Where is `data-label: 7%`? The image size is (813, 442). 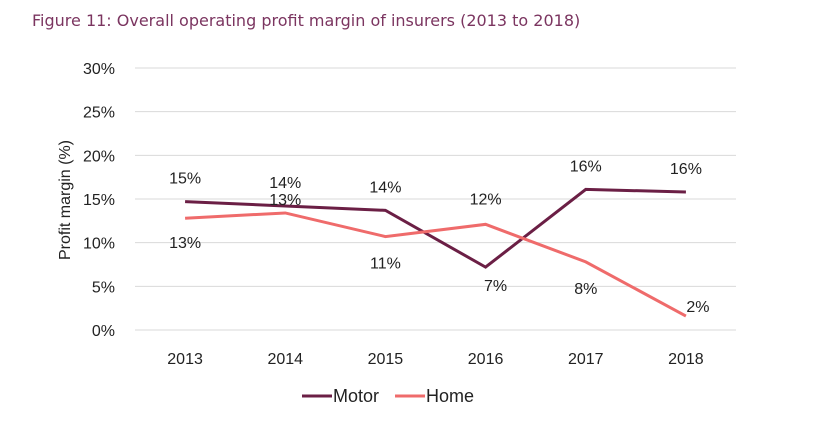 data-label: 7% is located at coordinates (495, 286).